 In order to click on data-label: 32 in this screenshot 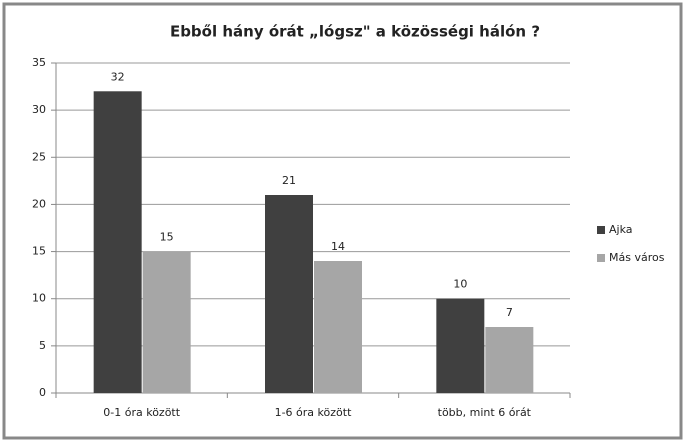, I will do `click(118, 76)`.